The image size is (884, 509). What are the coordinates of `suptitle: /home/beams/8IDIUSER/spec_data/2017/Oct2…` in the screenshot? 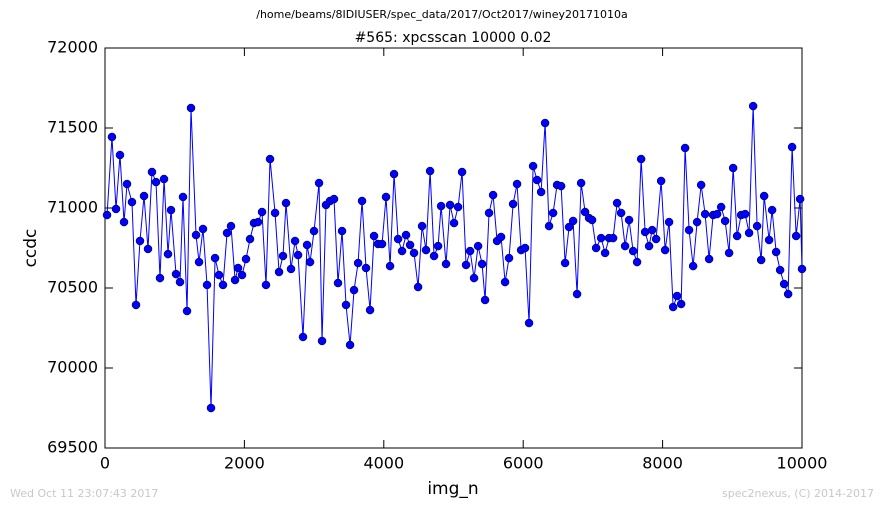 It's located at (442, 14).